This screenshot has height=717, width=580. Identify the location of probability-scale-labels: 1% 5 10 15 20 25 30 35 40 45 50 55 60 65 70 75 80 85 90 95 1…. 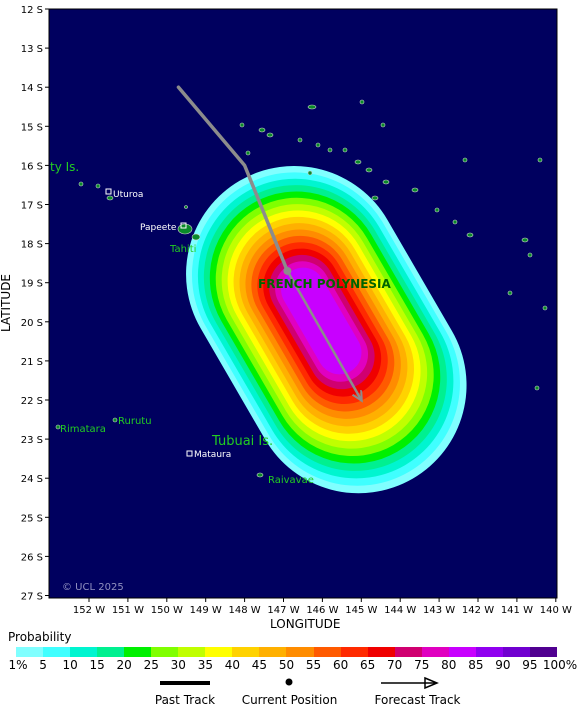
(290, 665).